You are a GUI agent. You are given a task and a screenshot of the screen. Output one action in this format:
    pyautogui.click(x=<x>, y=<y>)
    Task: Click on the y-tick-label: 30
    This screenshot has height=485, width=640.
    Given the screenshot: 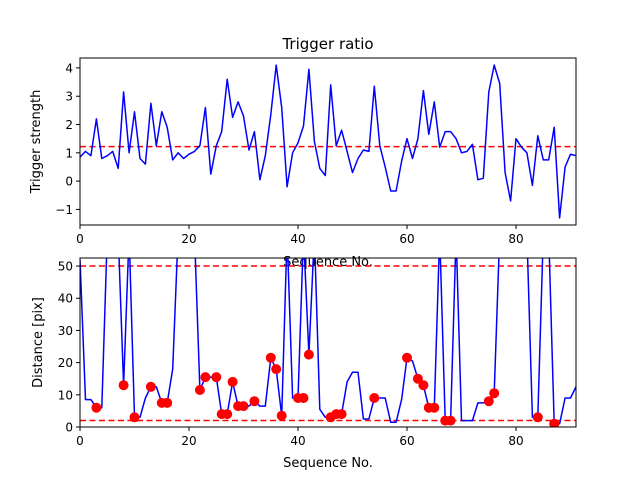 What is the action you would take?
    pyautogui.click(x=65, y=331)
    